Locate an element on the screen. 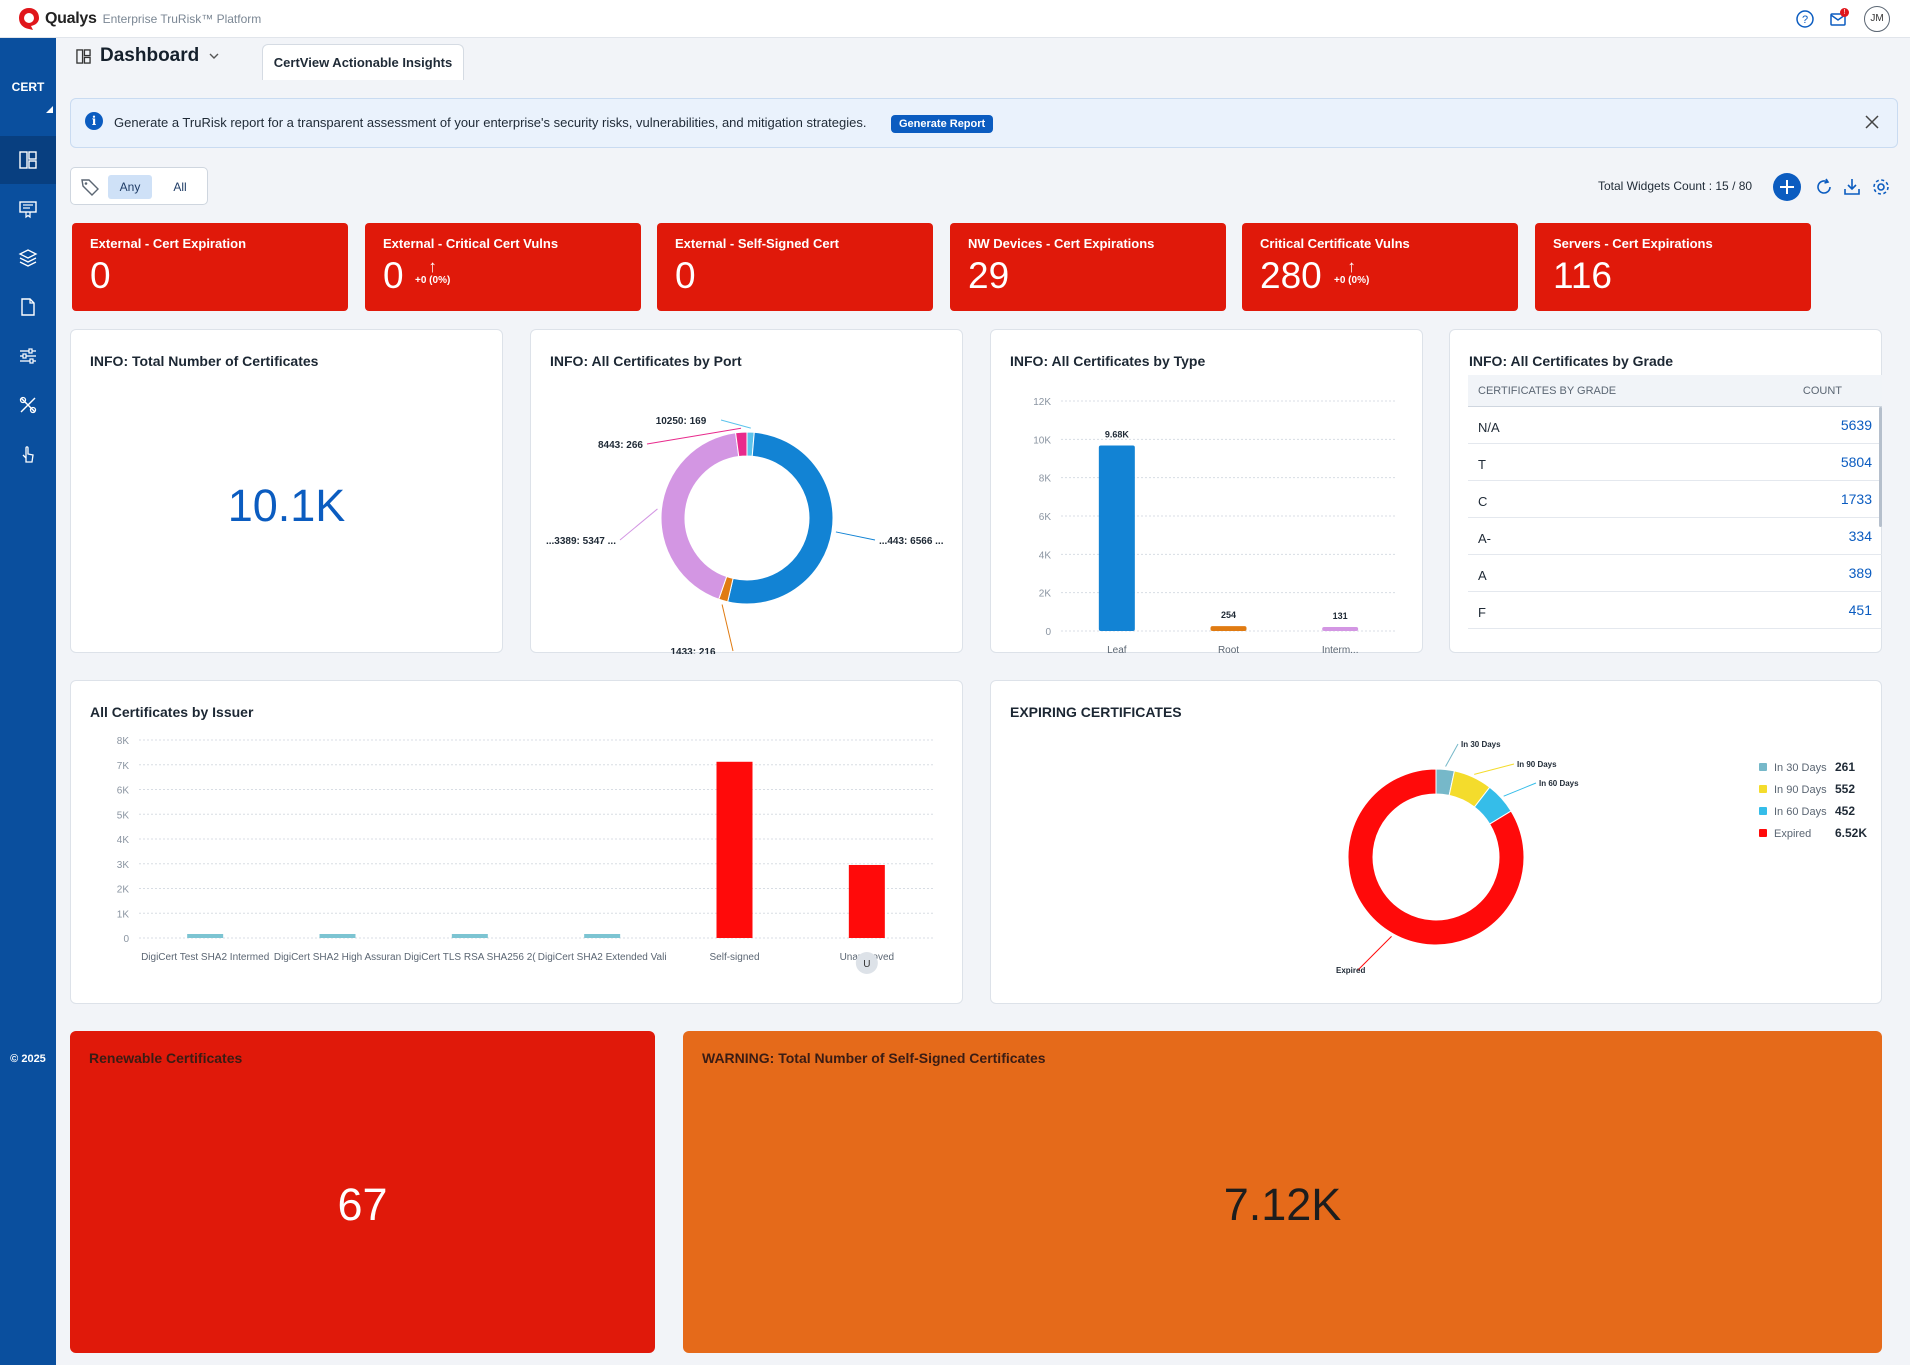 The height and width of the screenshot is (1365, 1910). col-header-grade: CERTIFICATES BY GRADE is located at coordinates (1547, 391).